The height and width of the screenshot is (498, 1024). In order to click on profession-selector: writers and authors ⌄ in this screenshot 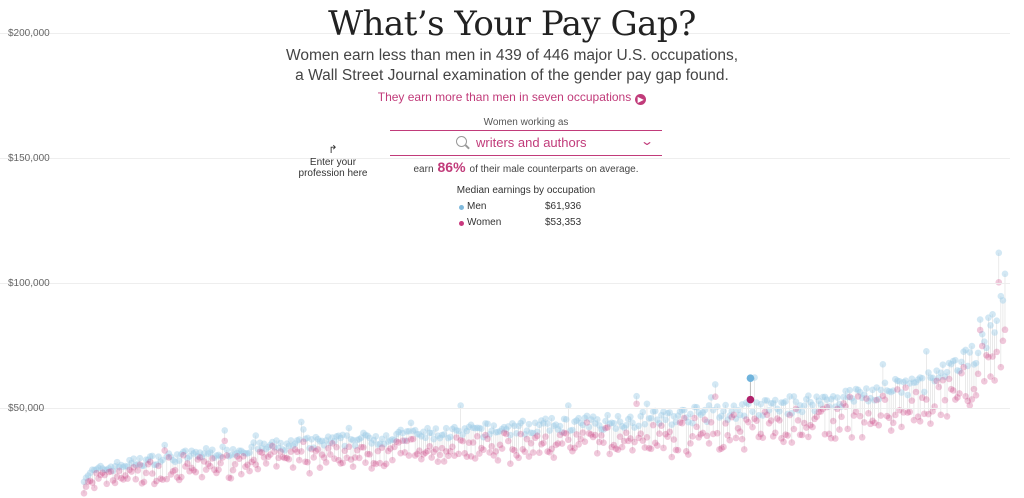, I will do `click(526, 143)`.